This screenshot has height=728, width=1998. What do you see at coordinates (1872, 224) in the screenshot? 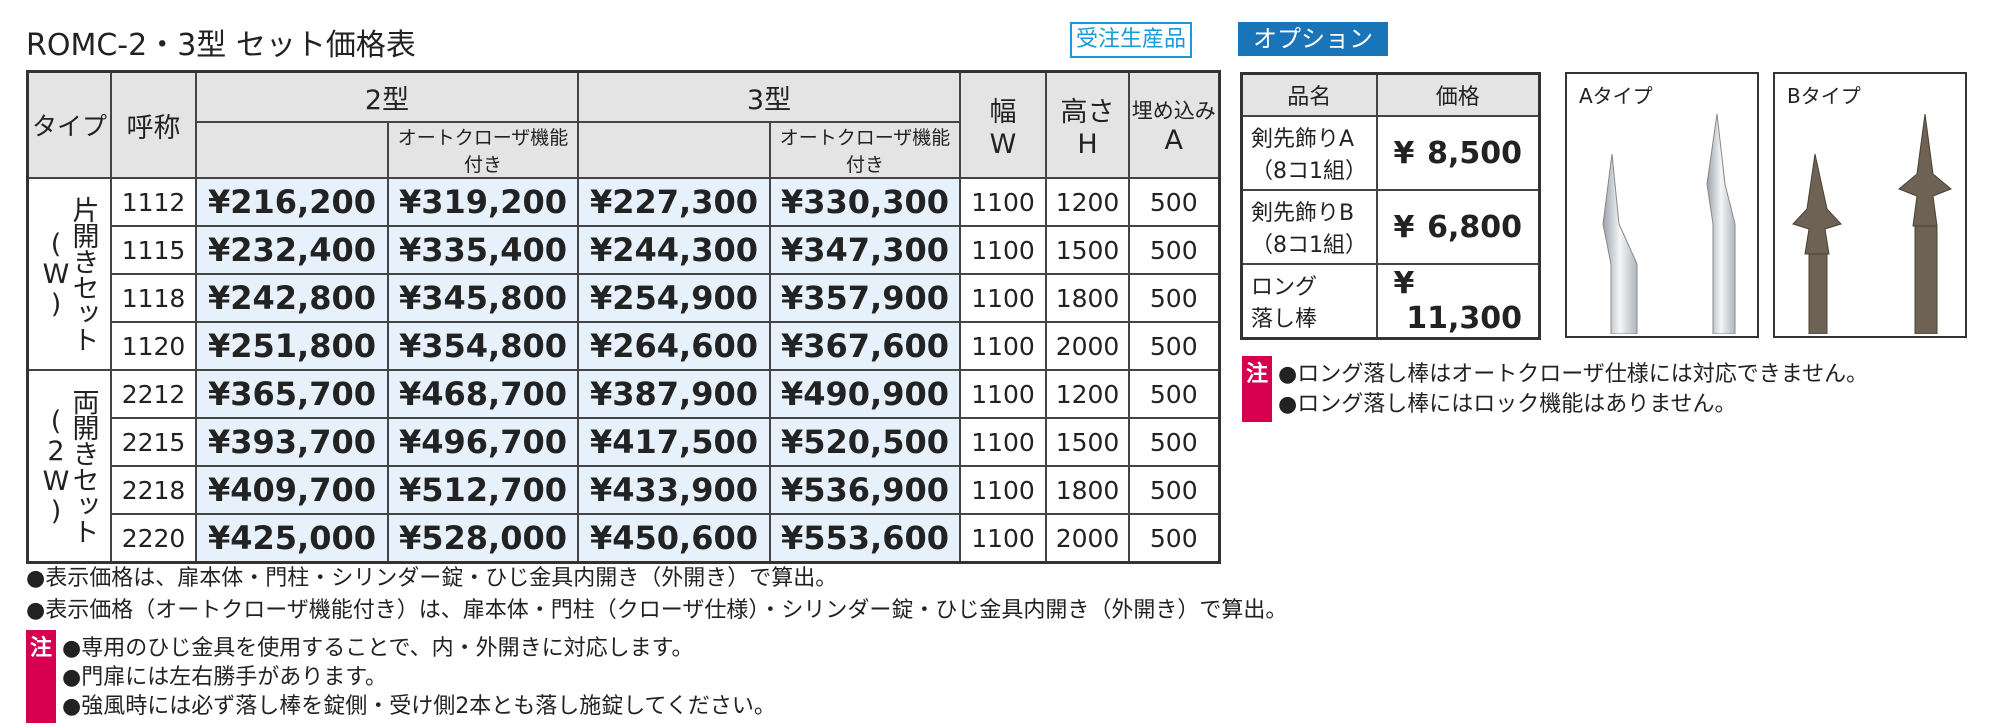
I see `spear-b` at bounding box center [1872, 224].